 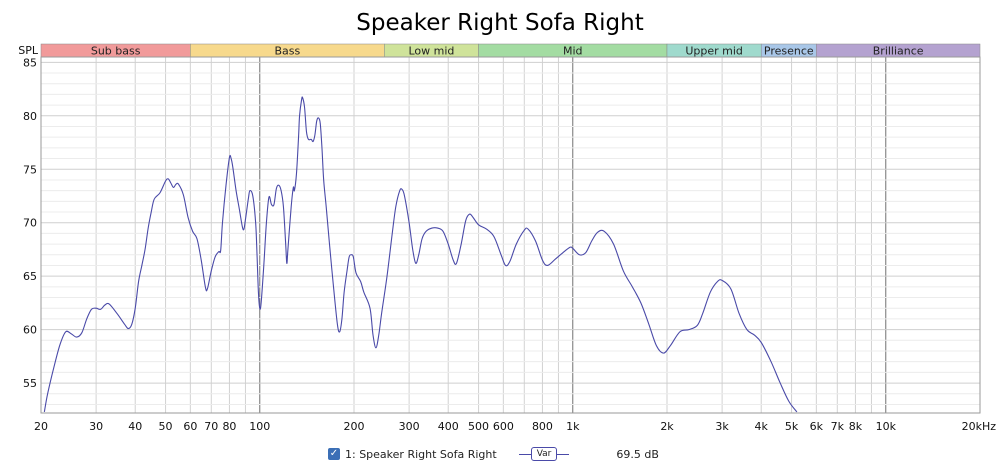 I want to click on chart-title: Speaker Right Sofa Right, so click(x=499, y=23).